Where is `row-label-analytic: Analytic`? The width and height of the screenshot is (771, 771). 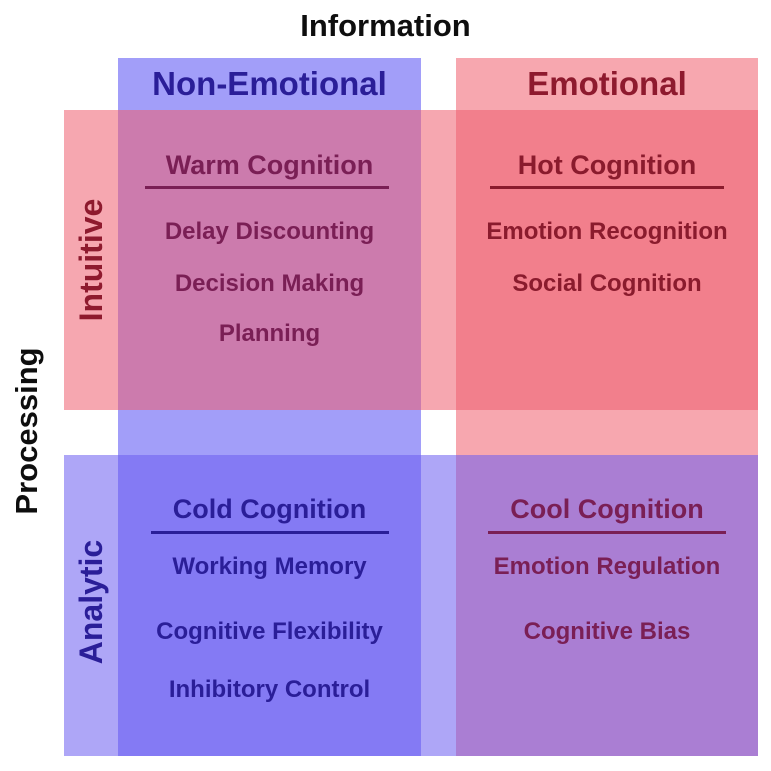
row-label-analytic: Analytic is located at coordinates (91, 602).